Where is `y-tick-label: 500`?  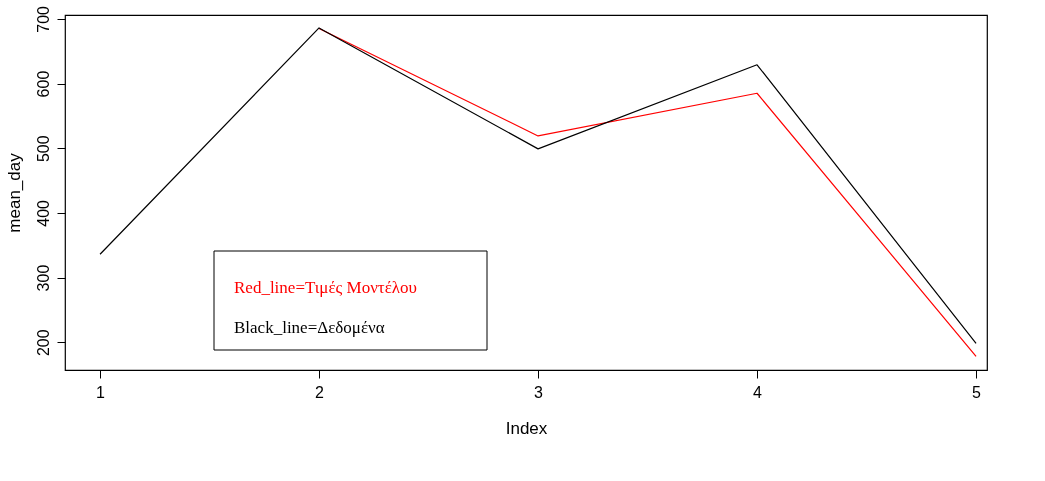 y-tick-label: 500 is located at coordinates (43, 149).